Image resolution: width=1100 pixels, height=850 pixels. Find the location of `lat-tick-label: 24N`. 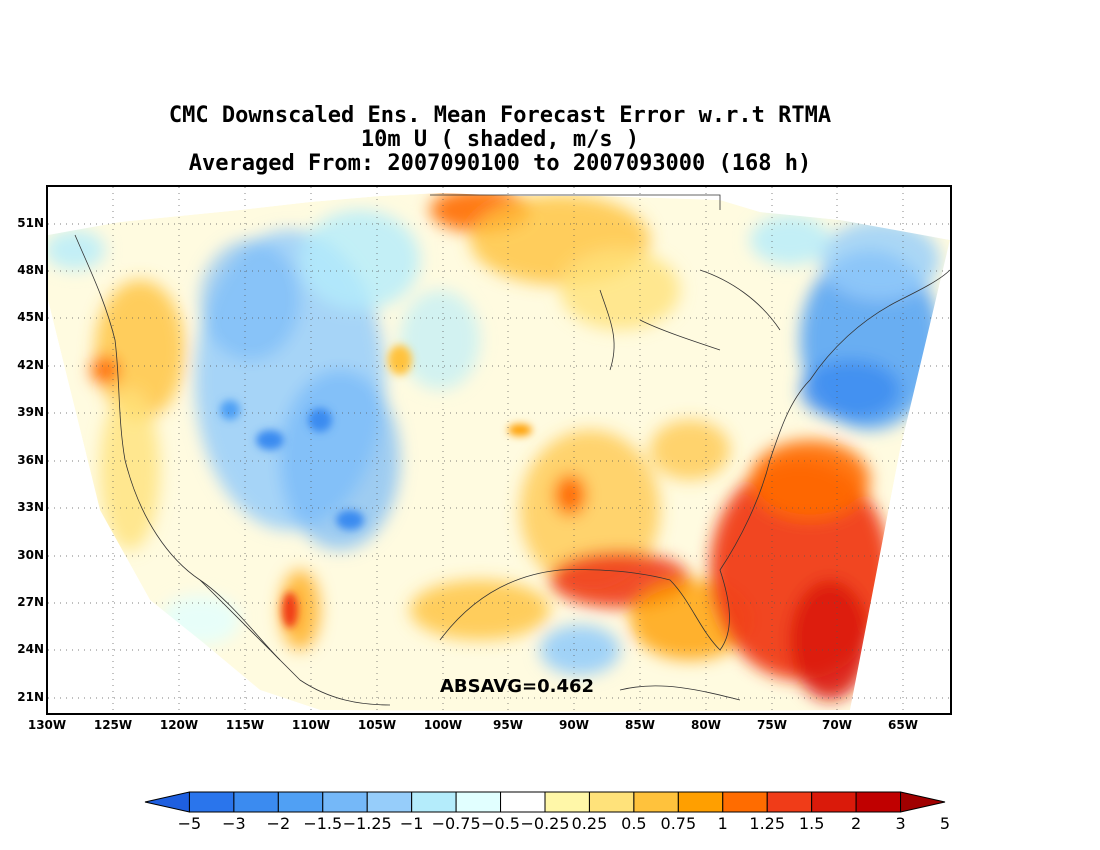

lat-tick-label: 24N is located at coordinates (30, 649).